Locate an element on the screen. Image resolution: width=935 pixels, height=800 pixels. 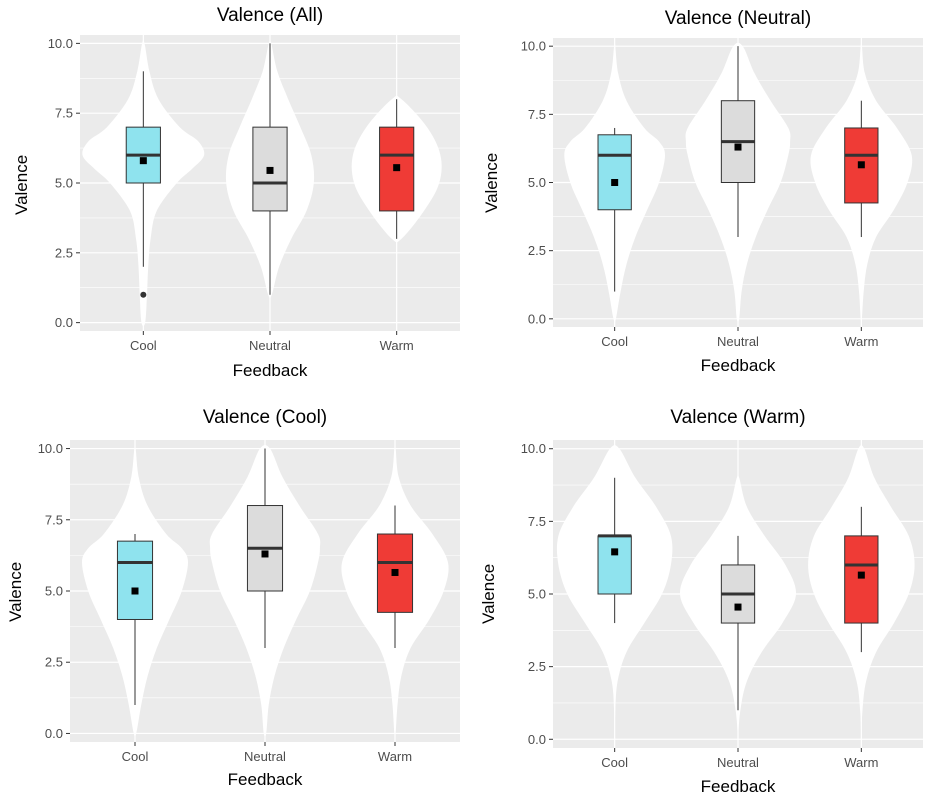
chart-title: Valence (Cool) is located at coordinates (265, 417).